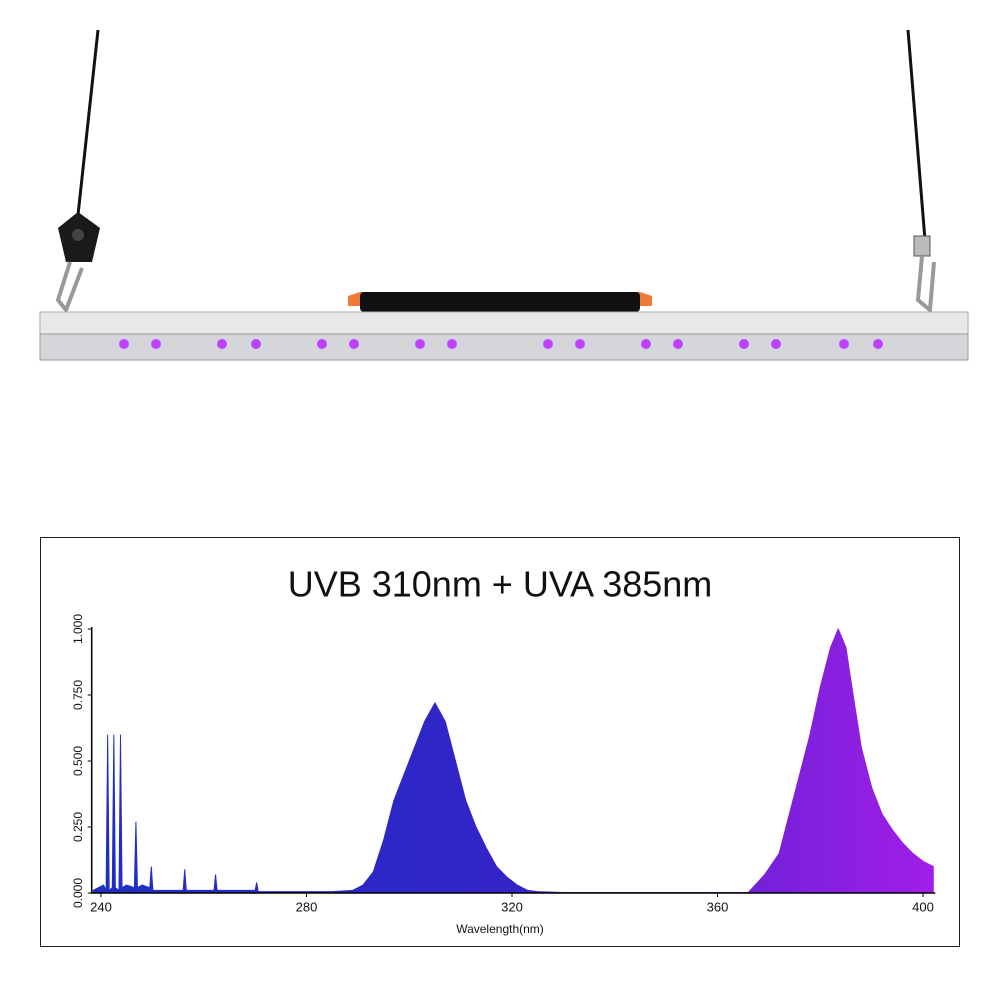  I want to click on x-tick-label: 240, so click(101, 906).